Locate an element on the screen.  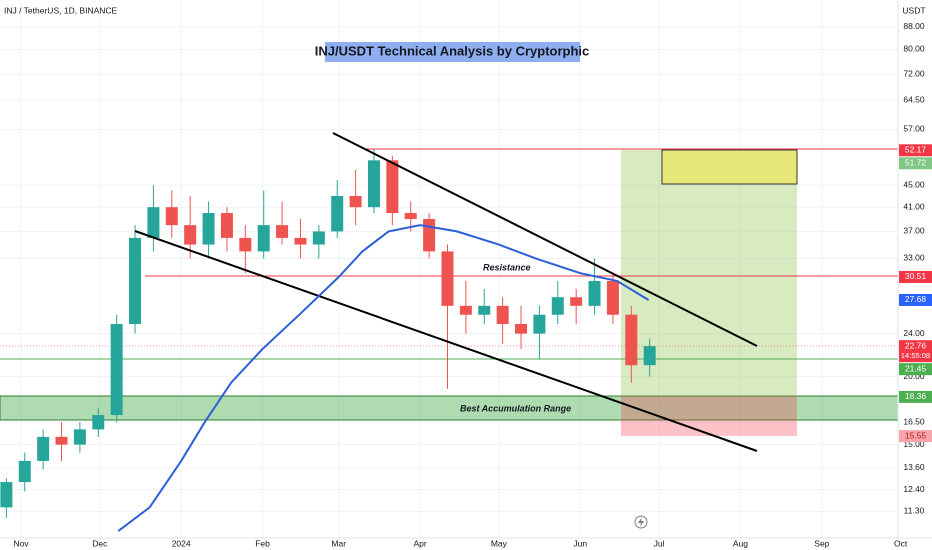
y-tick-label: 64.50 is located at coordinates (914, 99).